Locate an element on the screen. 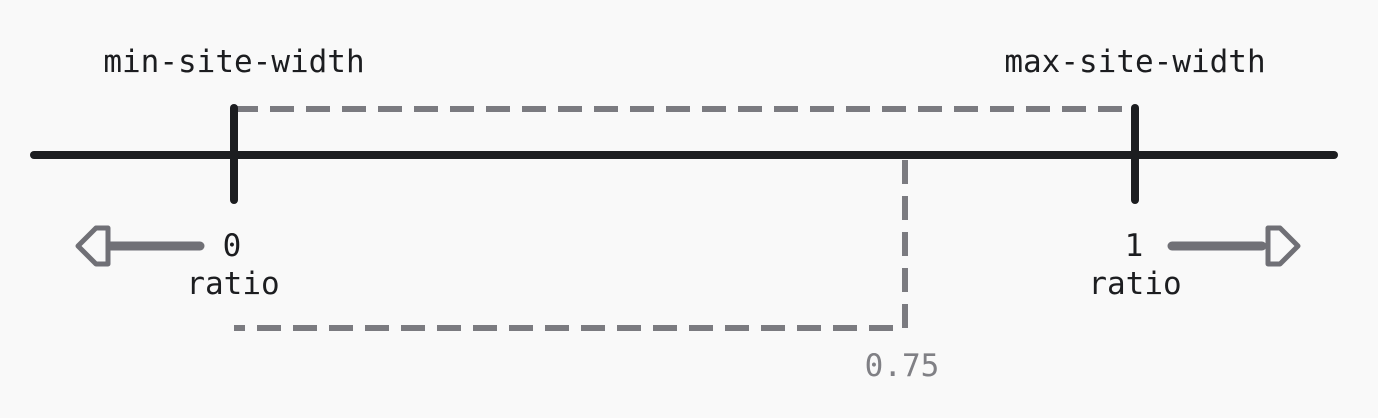  left-arrow-icon is located at coordinates (140, 246).